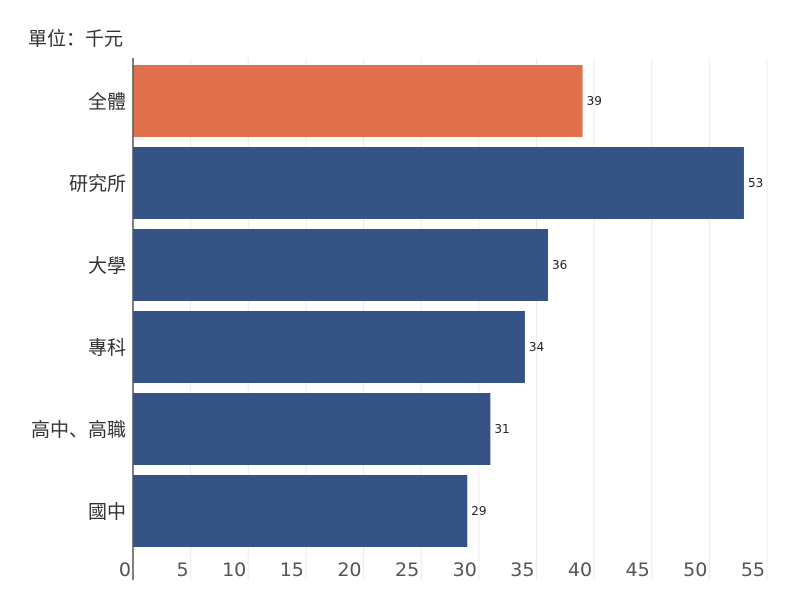 The width and height of the screenshot is (800, 600). I want to click on x-tick-label: 0, so click(125, 570).